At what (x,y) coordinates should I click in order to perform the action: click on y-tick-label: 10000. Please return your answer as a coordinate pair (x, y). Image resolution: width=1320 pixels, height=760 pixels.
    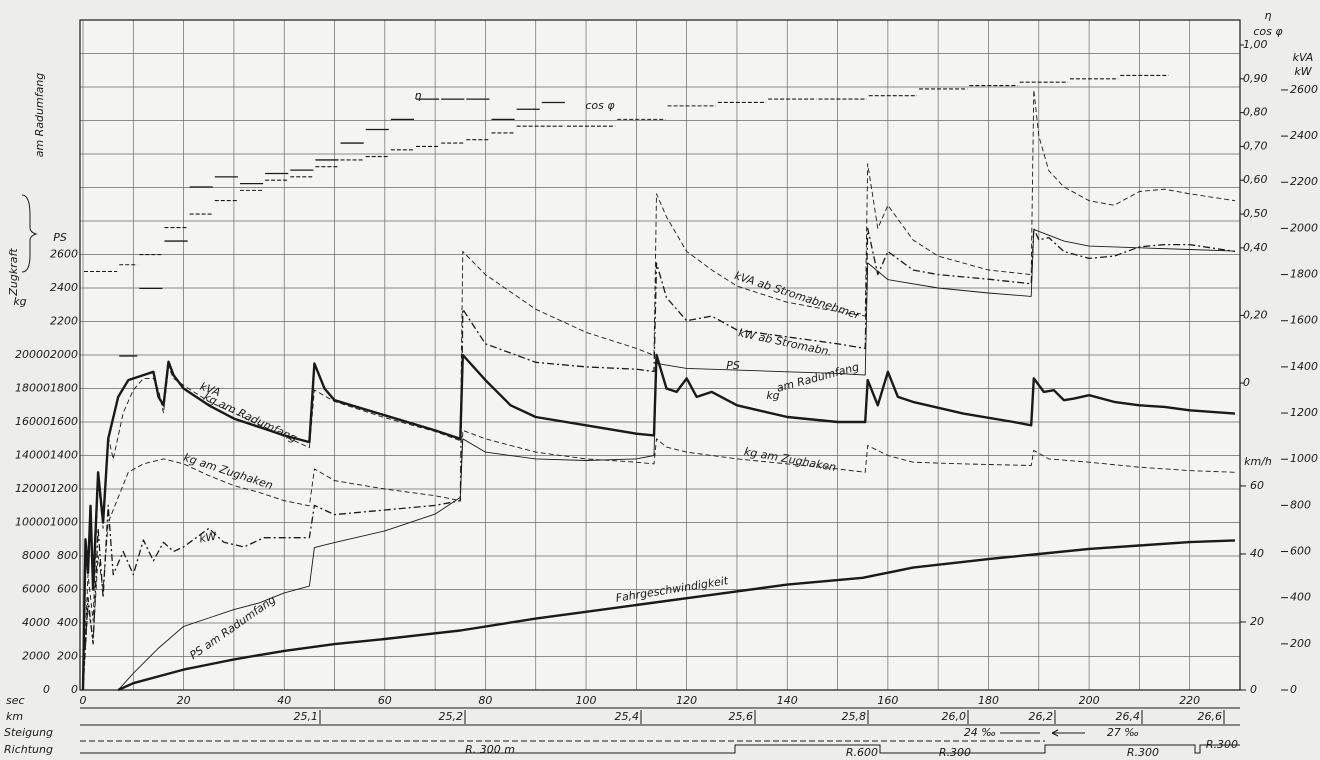
    Looking at the image, I should click on (32, 522).